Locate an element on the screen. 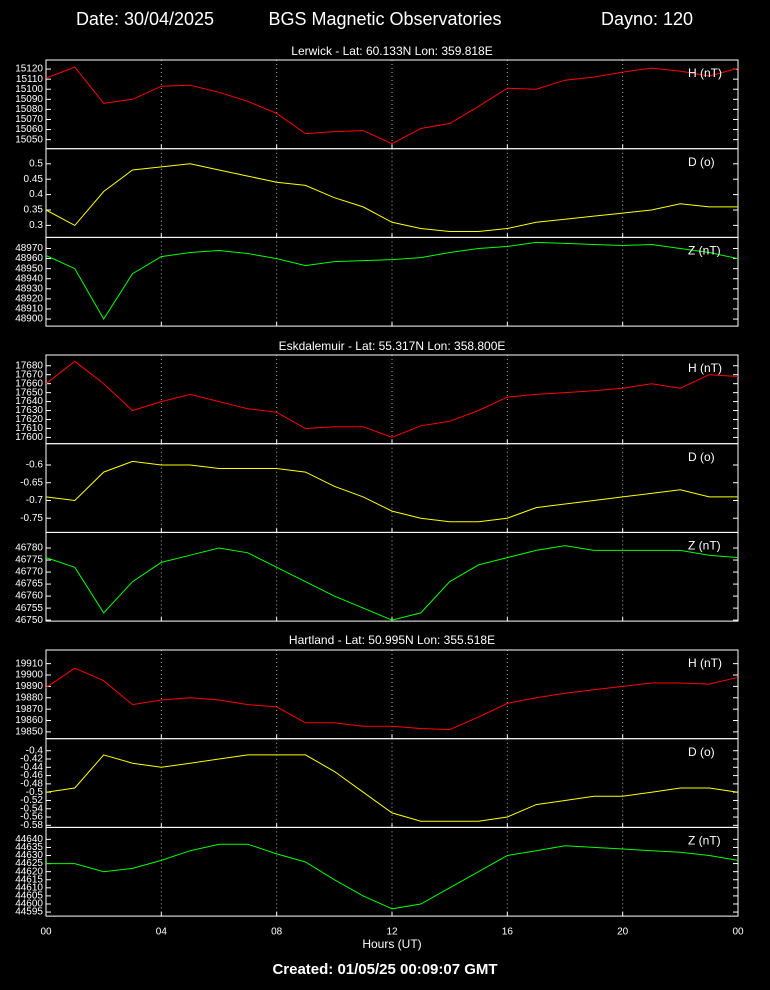  y-tick-label: 44635 is located at coordinates (29, 847).